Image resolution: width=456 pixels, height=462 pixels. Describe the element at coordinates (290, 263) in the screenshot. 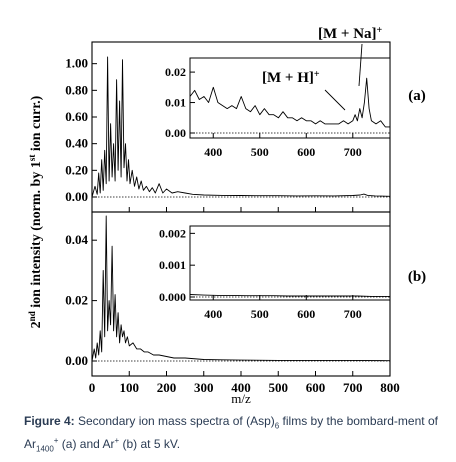

I see `inset-b-frame` at that location.